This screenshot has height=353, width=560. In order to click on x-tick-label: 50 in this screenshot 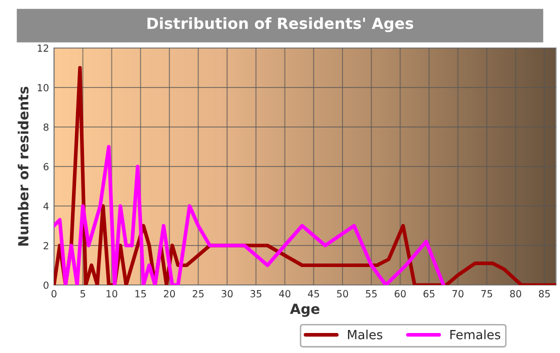, I will do `click(342, 294)`.